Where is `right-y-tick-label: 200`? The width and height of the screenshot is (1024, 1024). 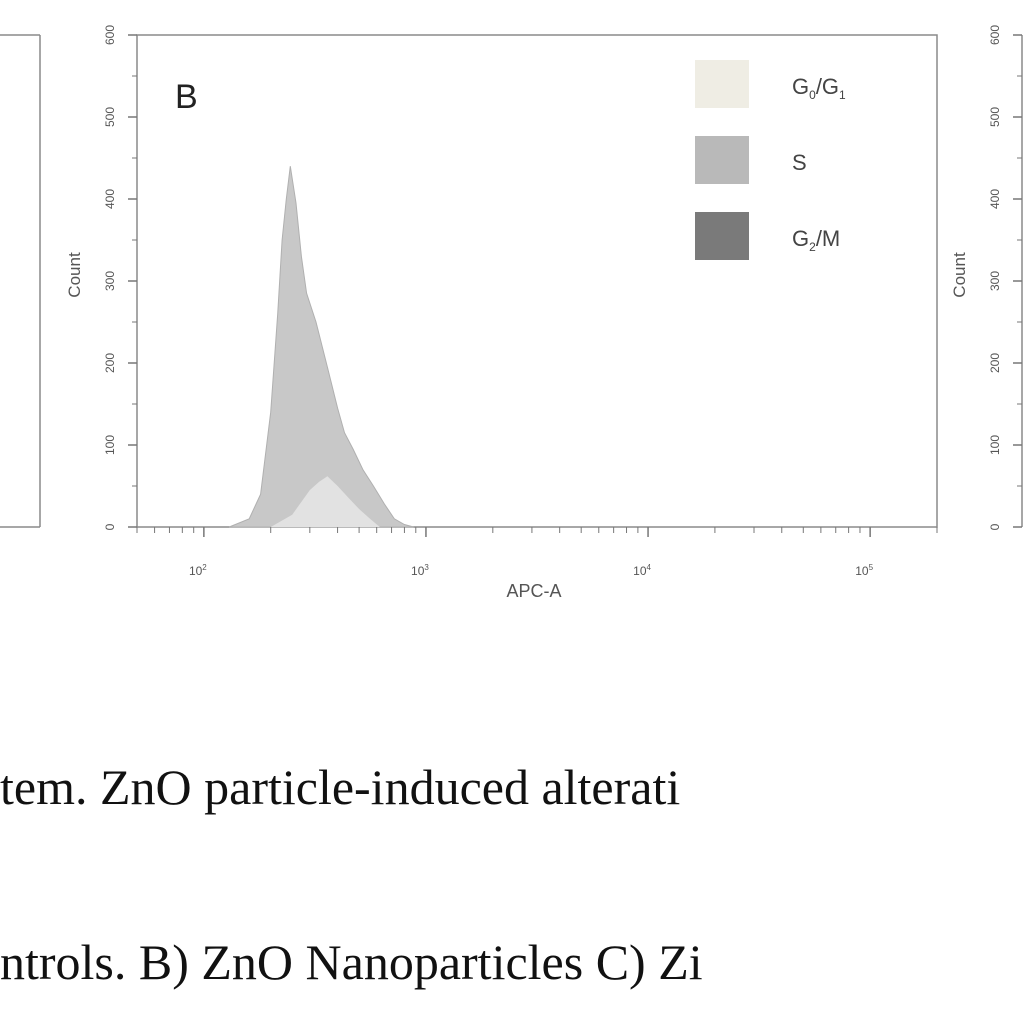 right-y-tick-label: 200 is located at coordinates (995, 363).